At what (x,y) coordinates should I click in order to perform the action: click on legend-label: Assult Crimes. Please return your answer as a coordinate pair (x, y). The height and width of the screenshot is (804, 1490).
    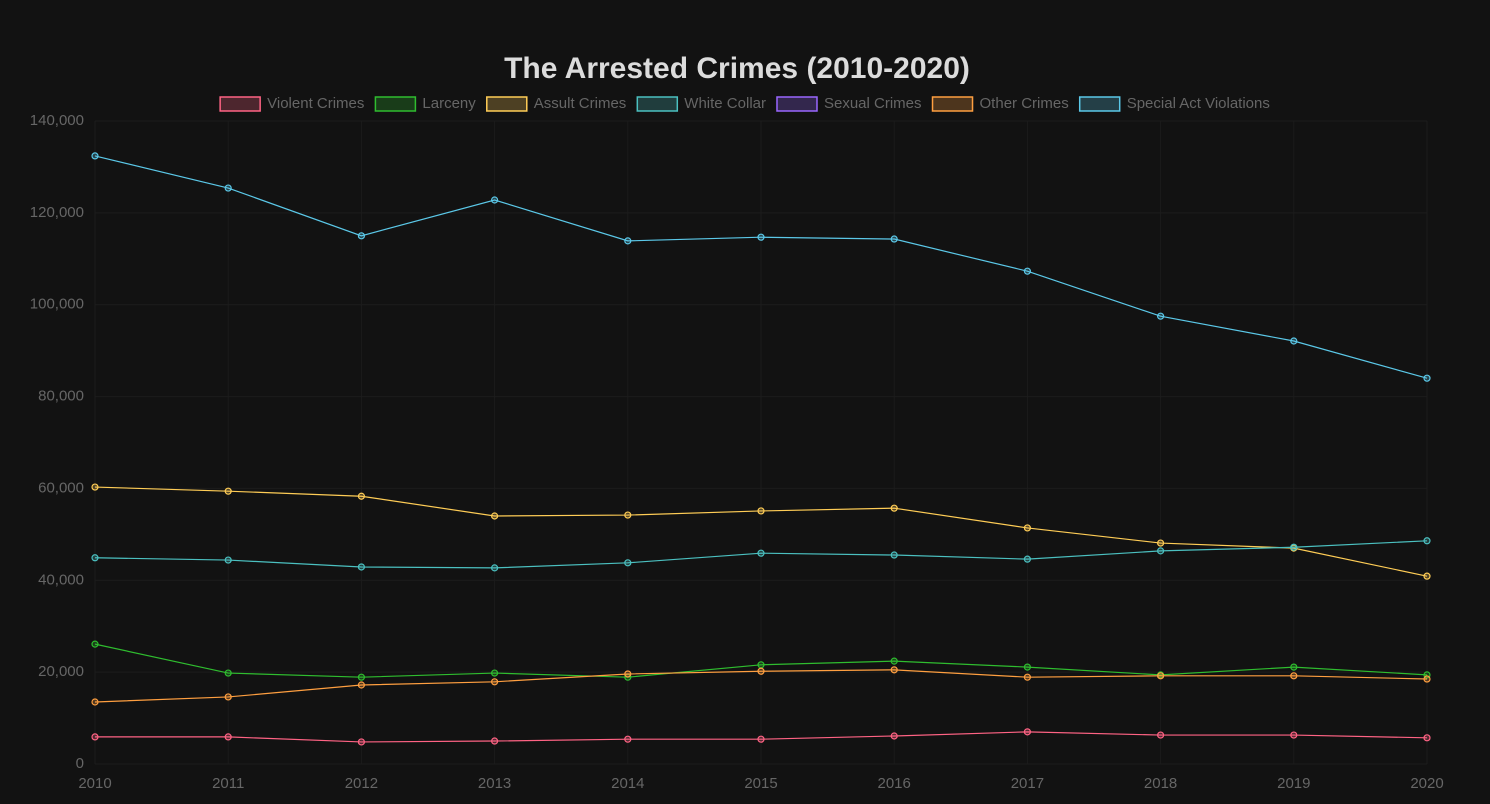
    Looking at the image, I should click on (580, 103).